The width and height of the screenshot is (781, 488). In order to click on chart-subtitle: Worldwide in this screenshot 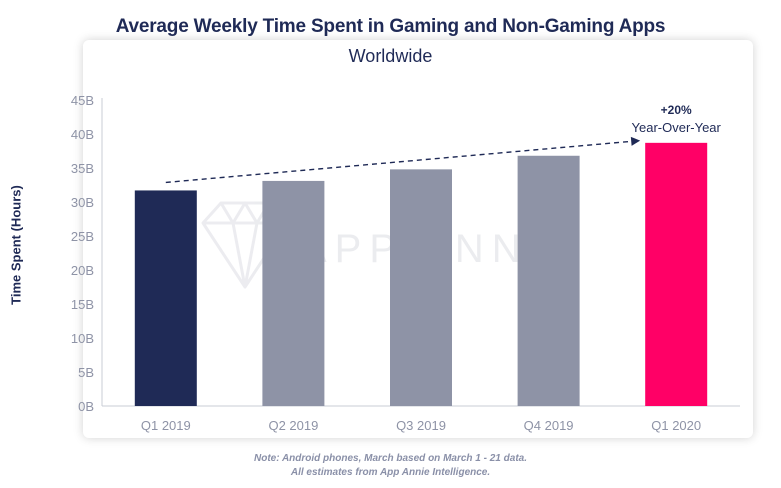, I will do `click(390, 56)`.